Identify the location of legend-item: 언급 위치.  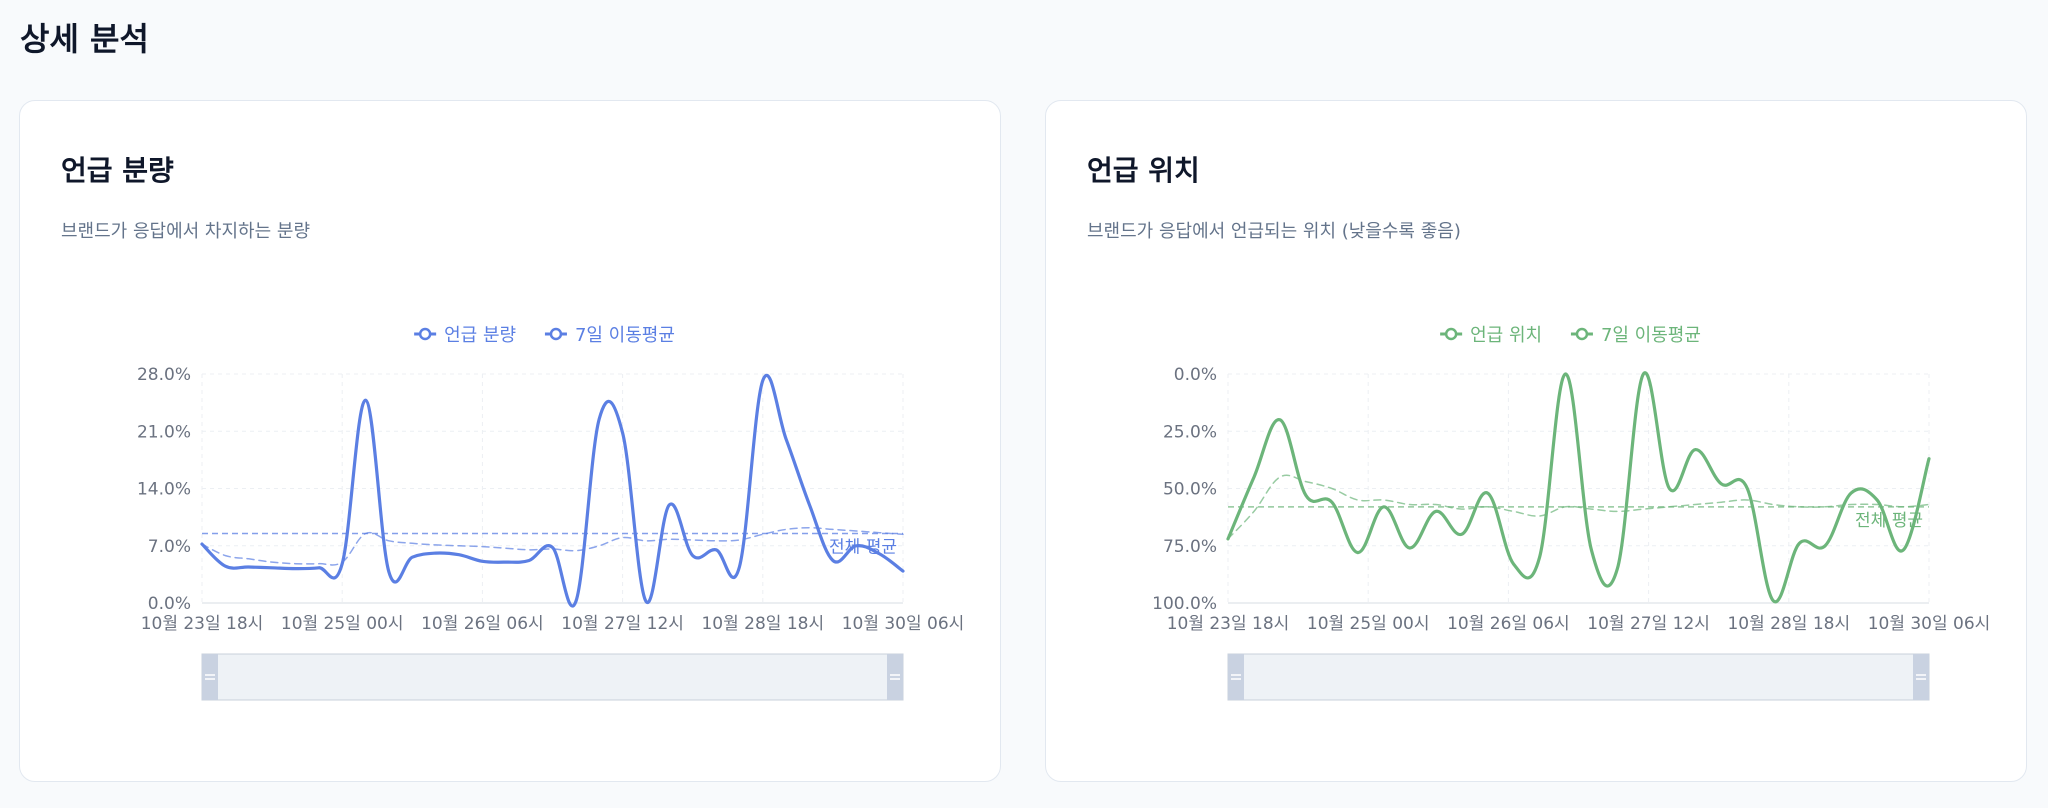
(1491, 335).